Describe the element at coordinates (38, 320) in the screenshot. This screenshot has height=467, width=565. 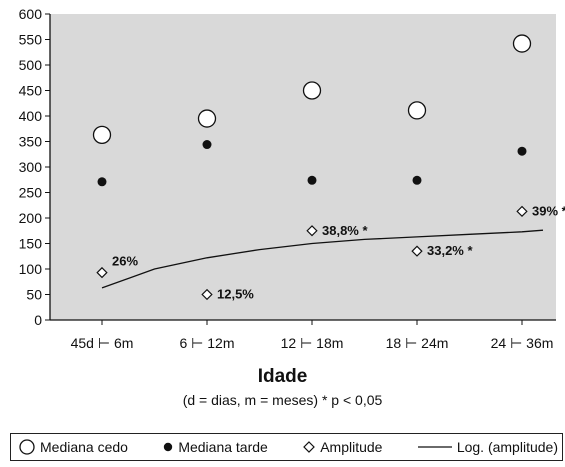
I see `y-tick-label: 0` at that location.